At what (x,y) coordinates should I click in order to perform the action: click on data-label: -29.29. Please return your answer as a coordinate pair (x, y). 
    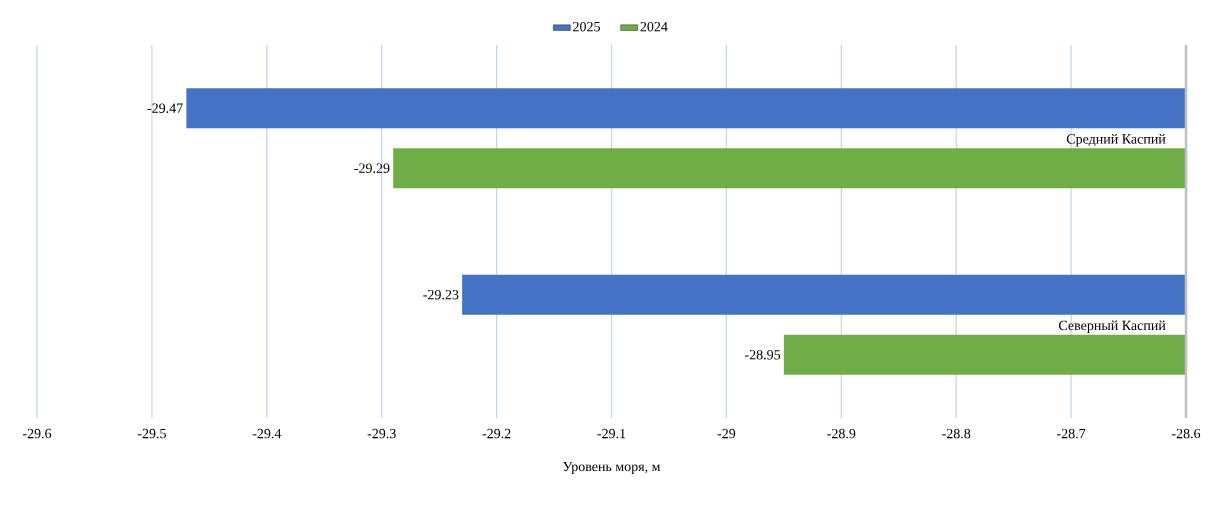
    Looking at the image, I should click on (372, 168).